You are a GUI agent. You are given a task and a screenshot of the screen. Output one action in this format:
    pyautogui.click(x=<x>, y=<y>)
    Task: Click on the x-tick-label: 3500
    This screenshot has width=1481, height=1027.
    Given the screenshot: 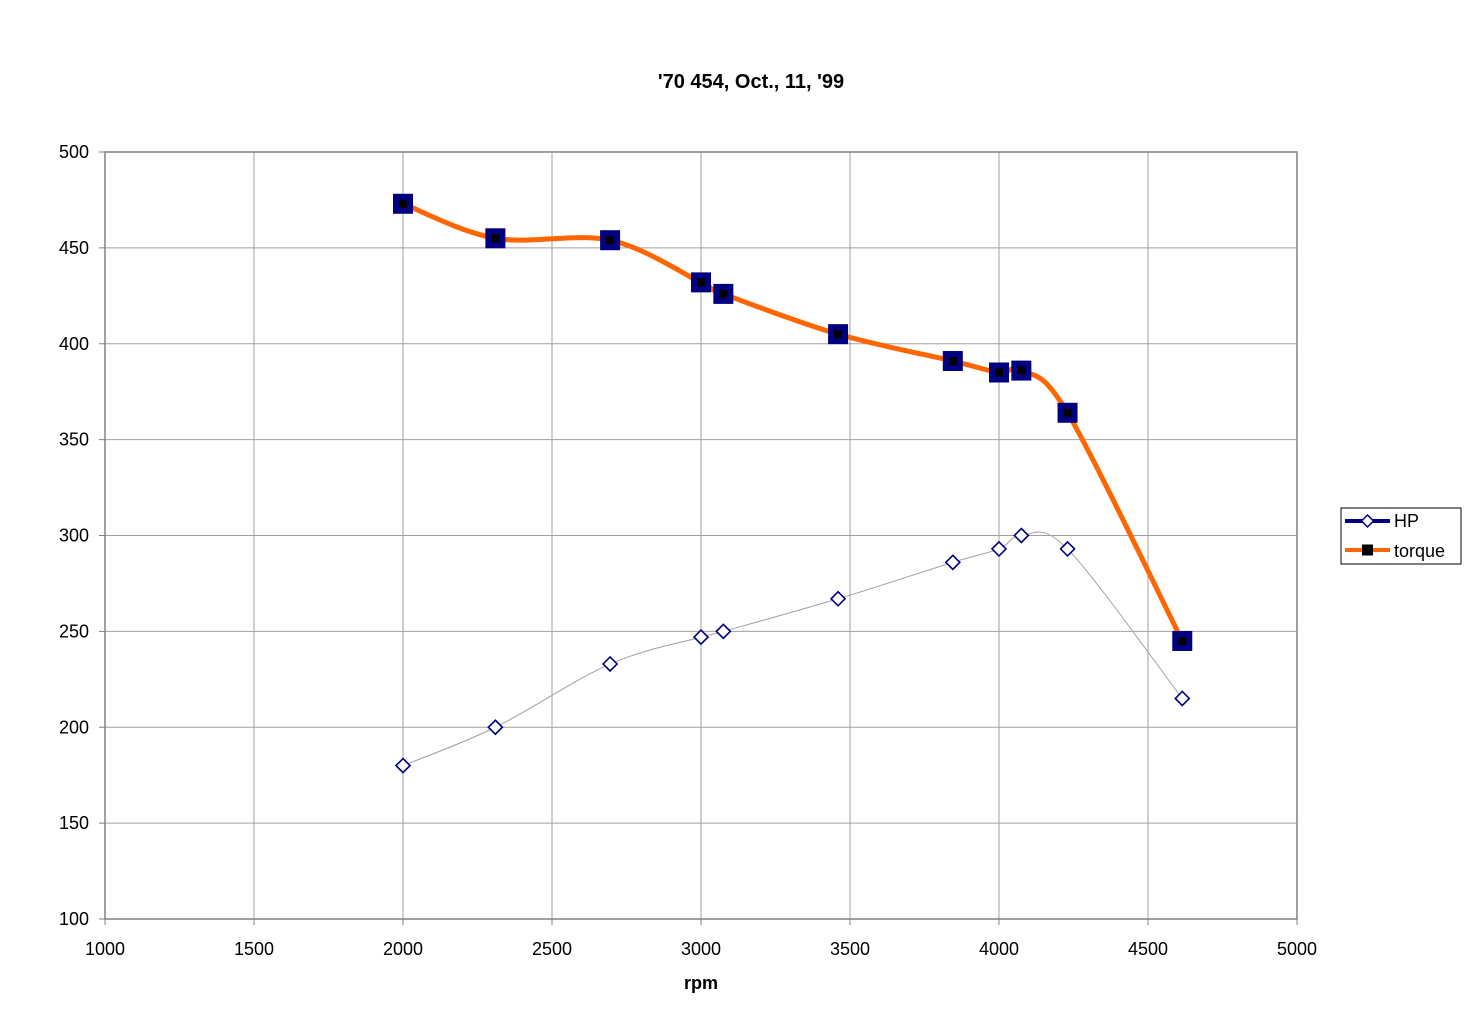 What is the action you would take?
    pyautogui.click(x=850, y=949)
    